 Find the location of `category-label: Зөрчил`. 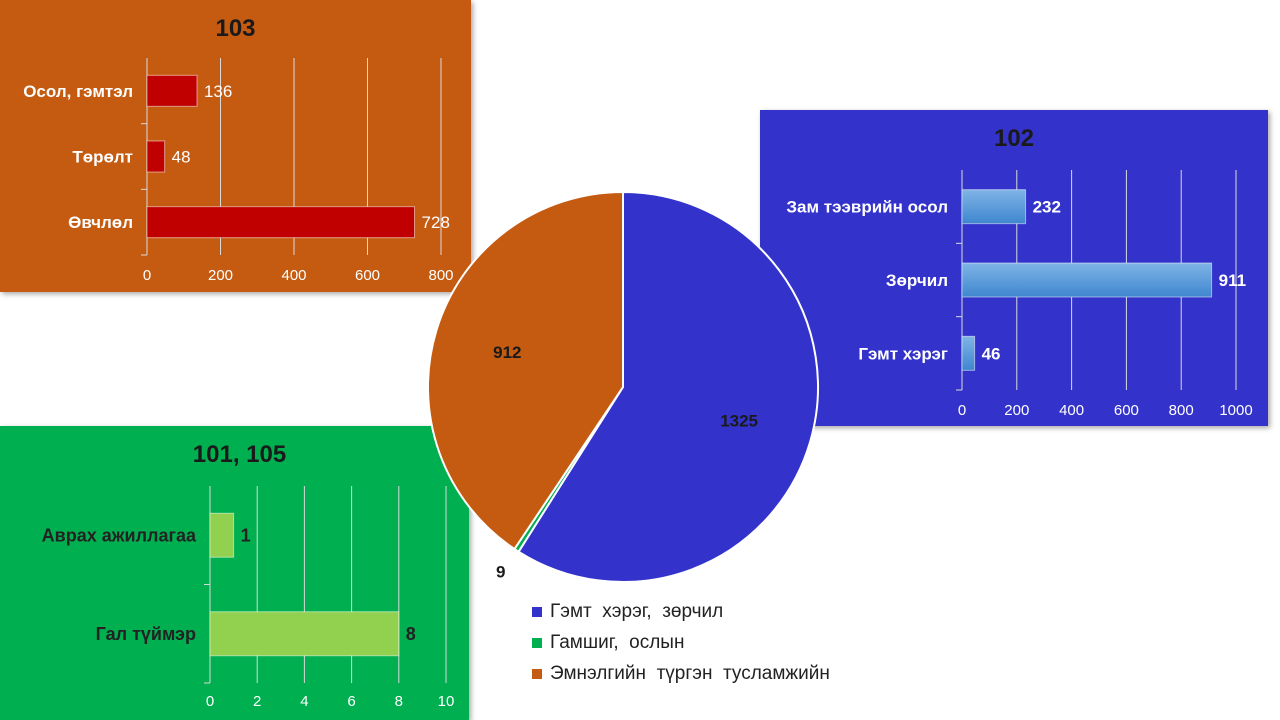

category-label: Зөрчил is located at coordinates (917, 280).